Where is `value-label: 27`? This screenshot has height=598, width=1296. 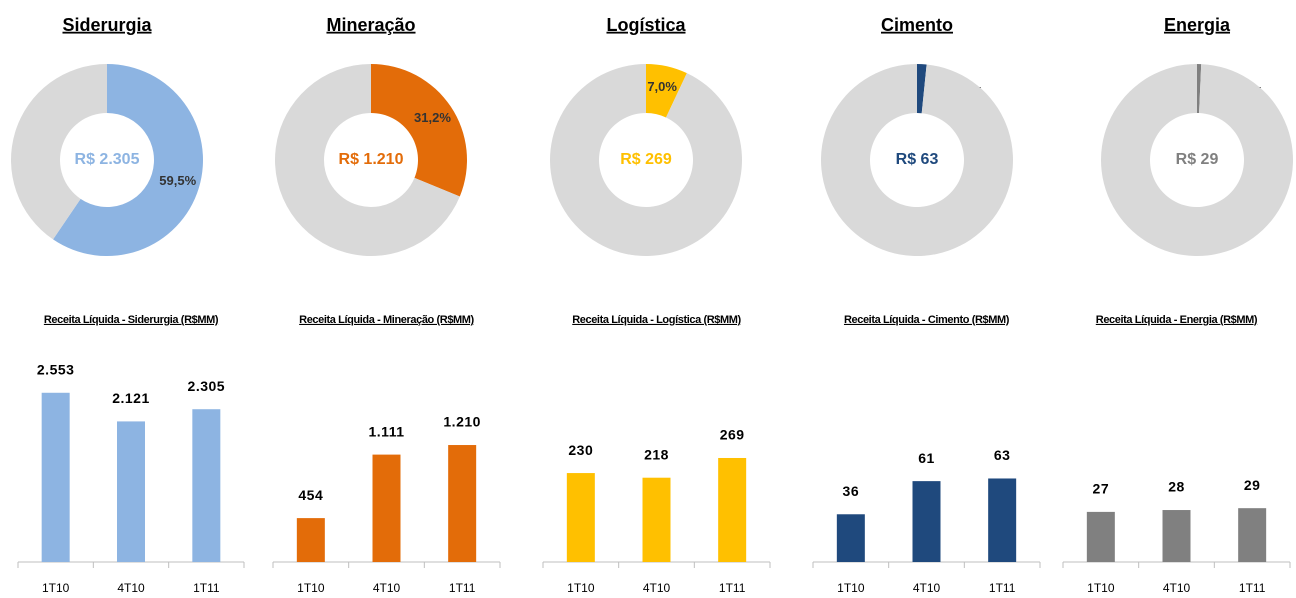 value-label: 27 is located at coordinates (1101, 489).